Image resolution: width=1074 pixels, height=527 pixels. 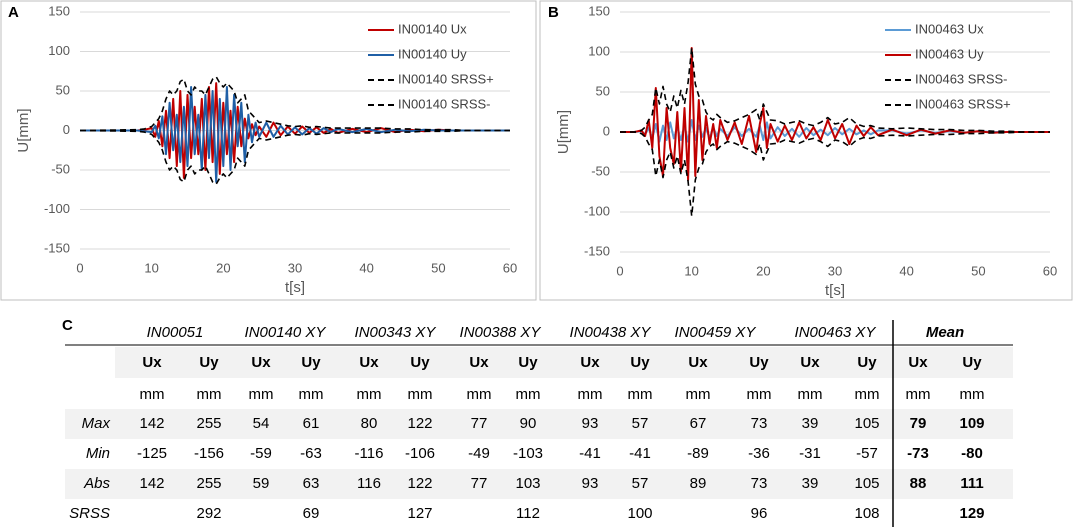 What do you see at coordinates (918, 483) in the screenshot?
I see `cell: 88` at bounding box center [918, 483].